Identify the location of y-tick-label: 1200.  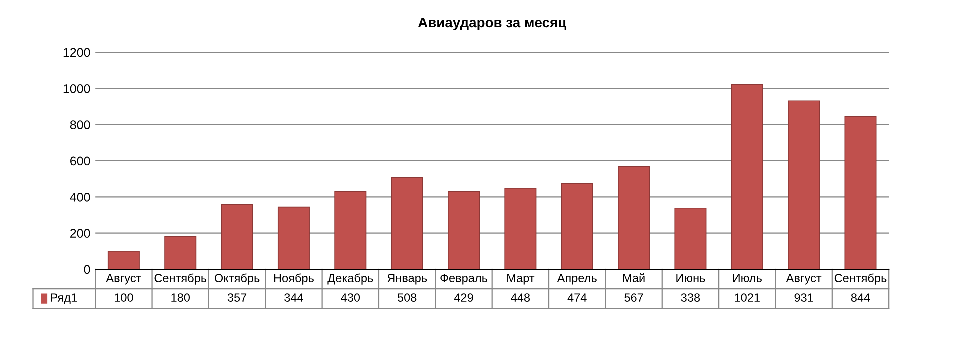
(77, 53).